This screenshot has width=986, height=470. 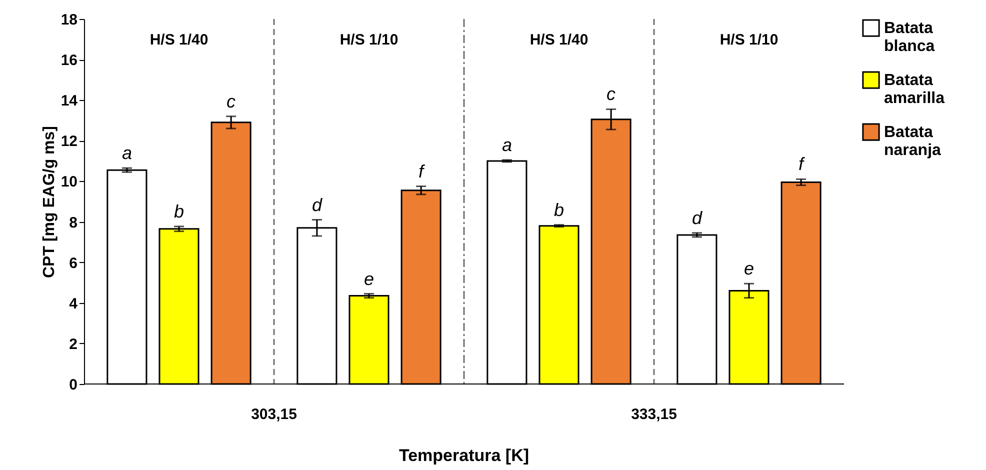 What do you see at coordinates (73, 303) in the screenshot?
I see `y-tick-label: 4` at bounding box center [73, 303].